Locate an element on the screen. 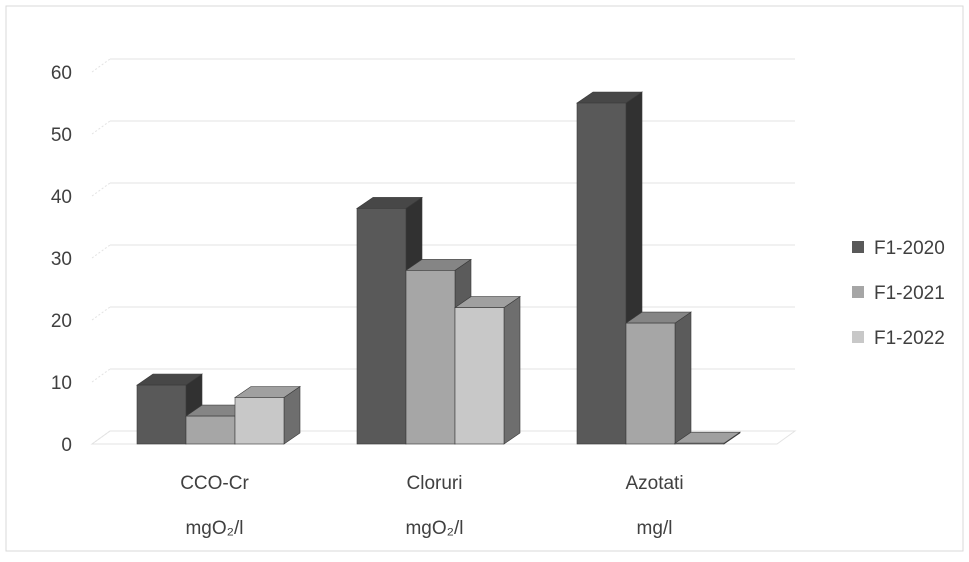 The height and width of the screenshot is (562, 969). y-tick-label: 0 is located at coordinates (66, 445).